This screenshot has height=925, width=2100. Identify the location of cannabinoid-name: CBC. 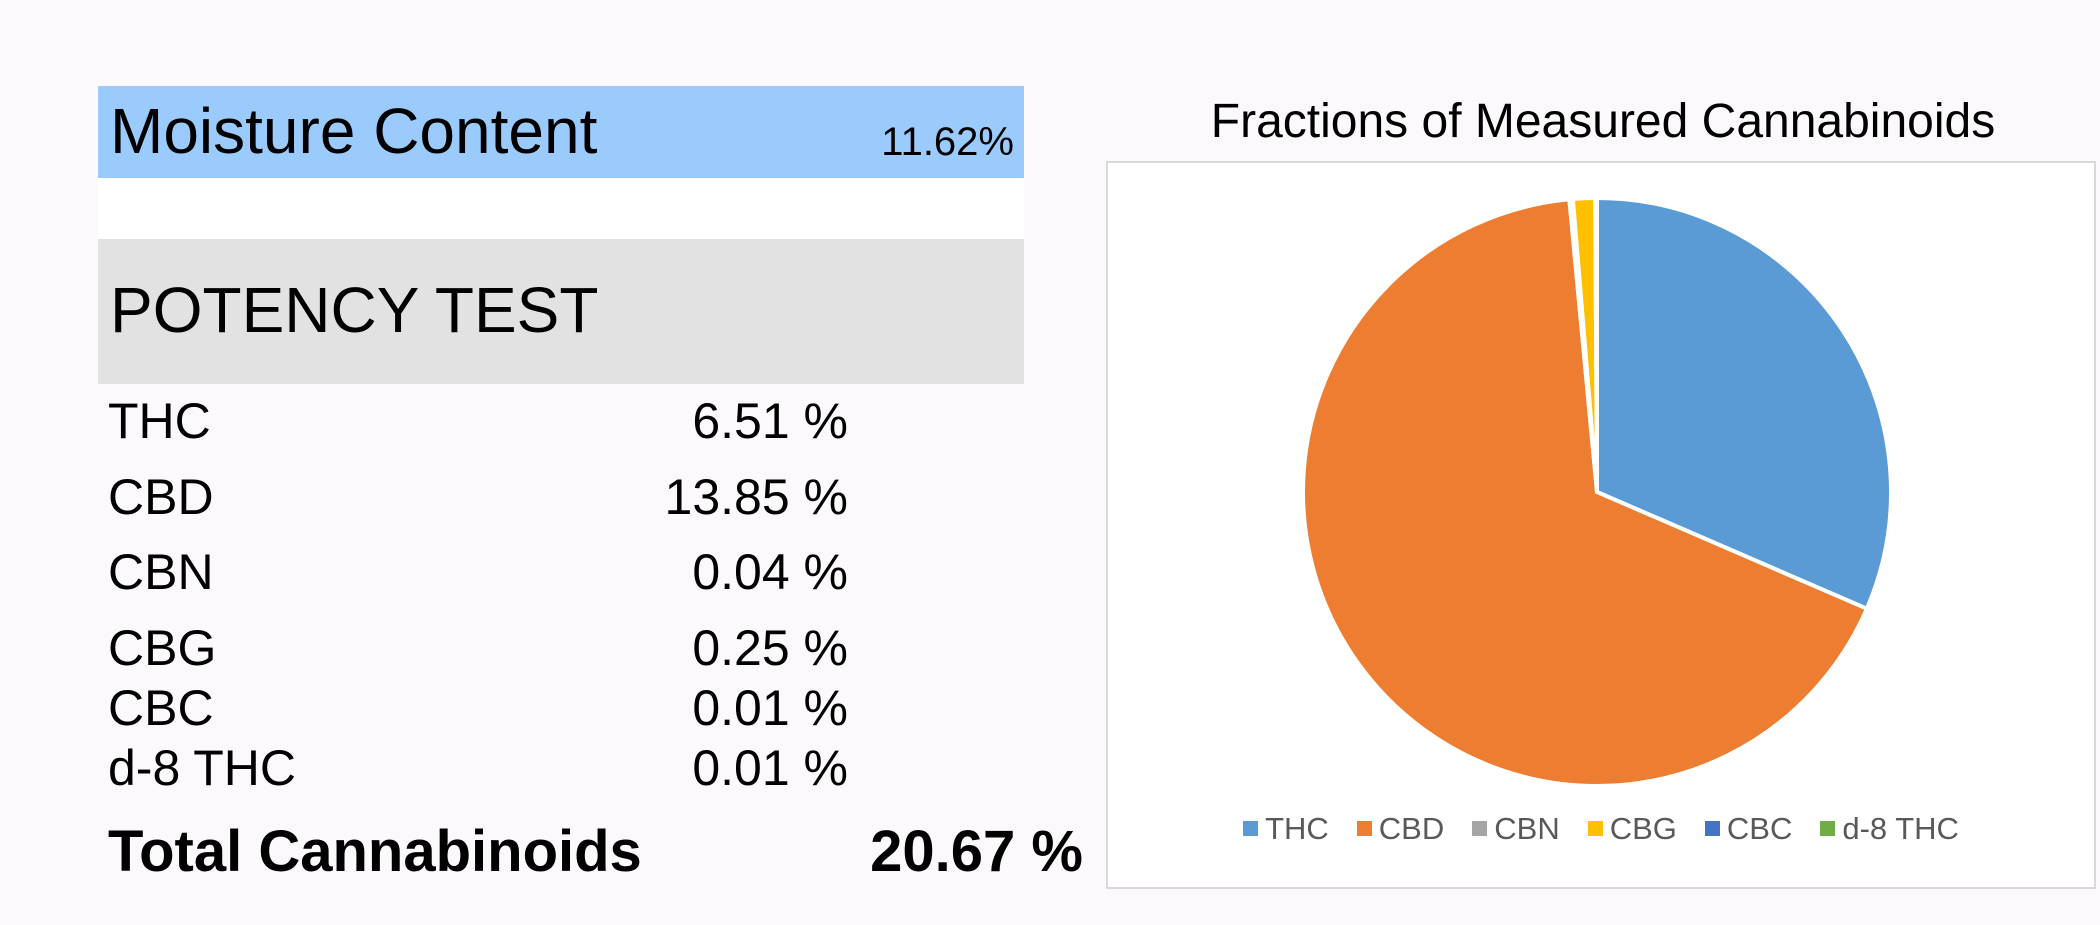
(161, 708).